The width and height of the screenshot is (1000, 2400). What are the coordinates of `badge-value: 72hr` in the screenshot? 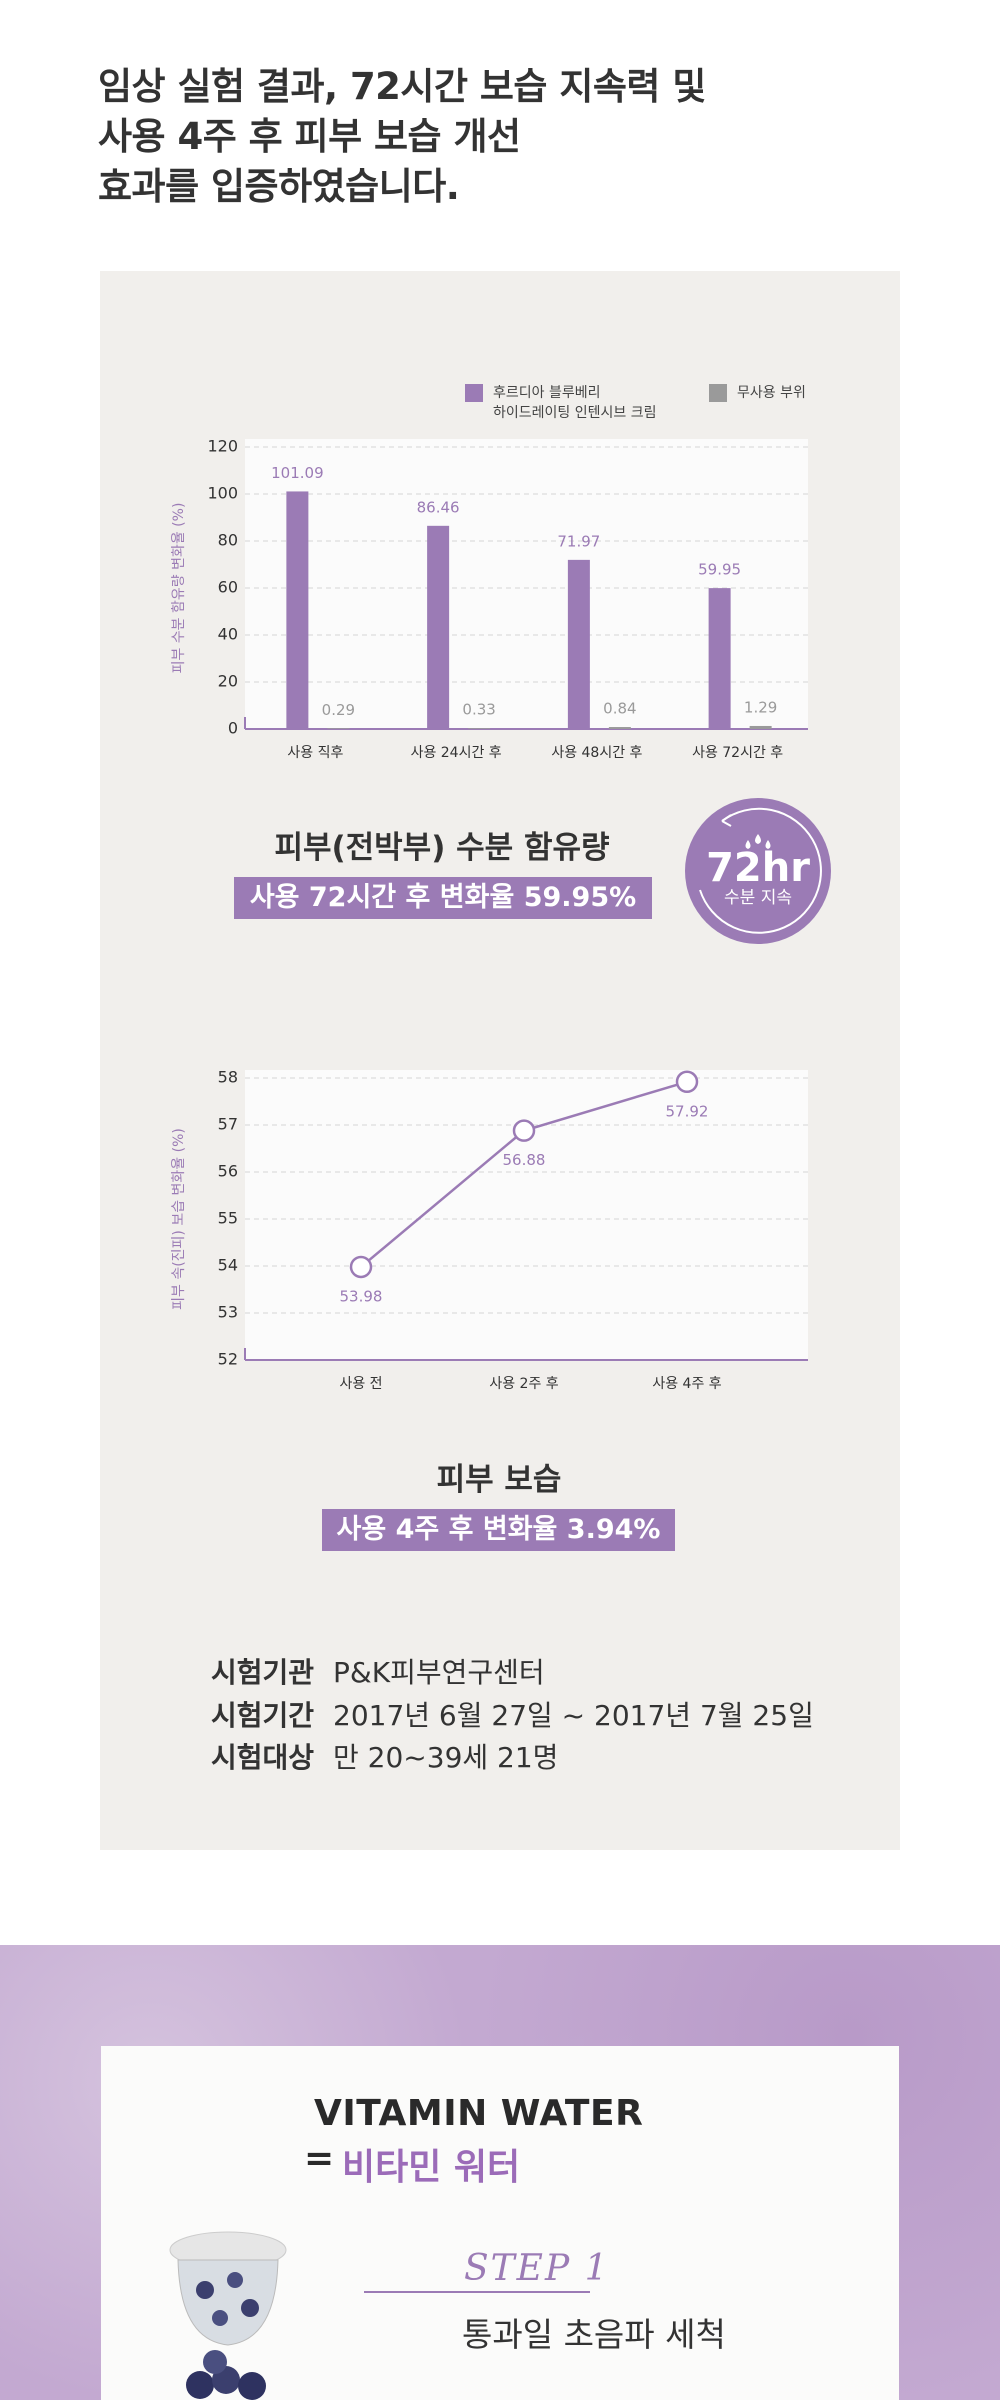 It's located at (758, 868).